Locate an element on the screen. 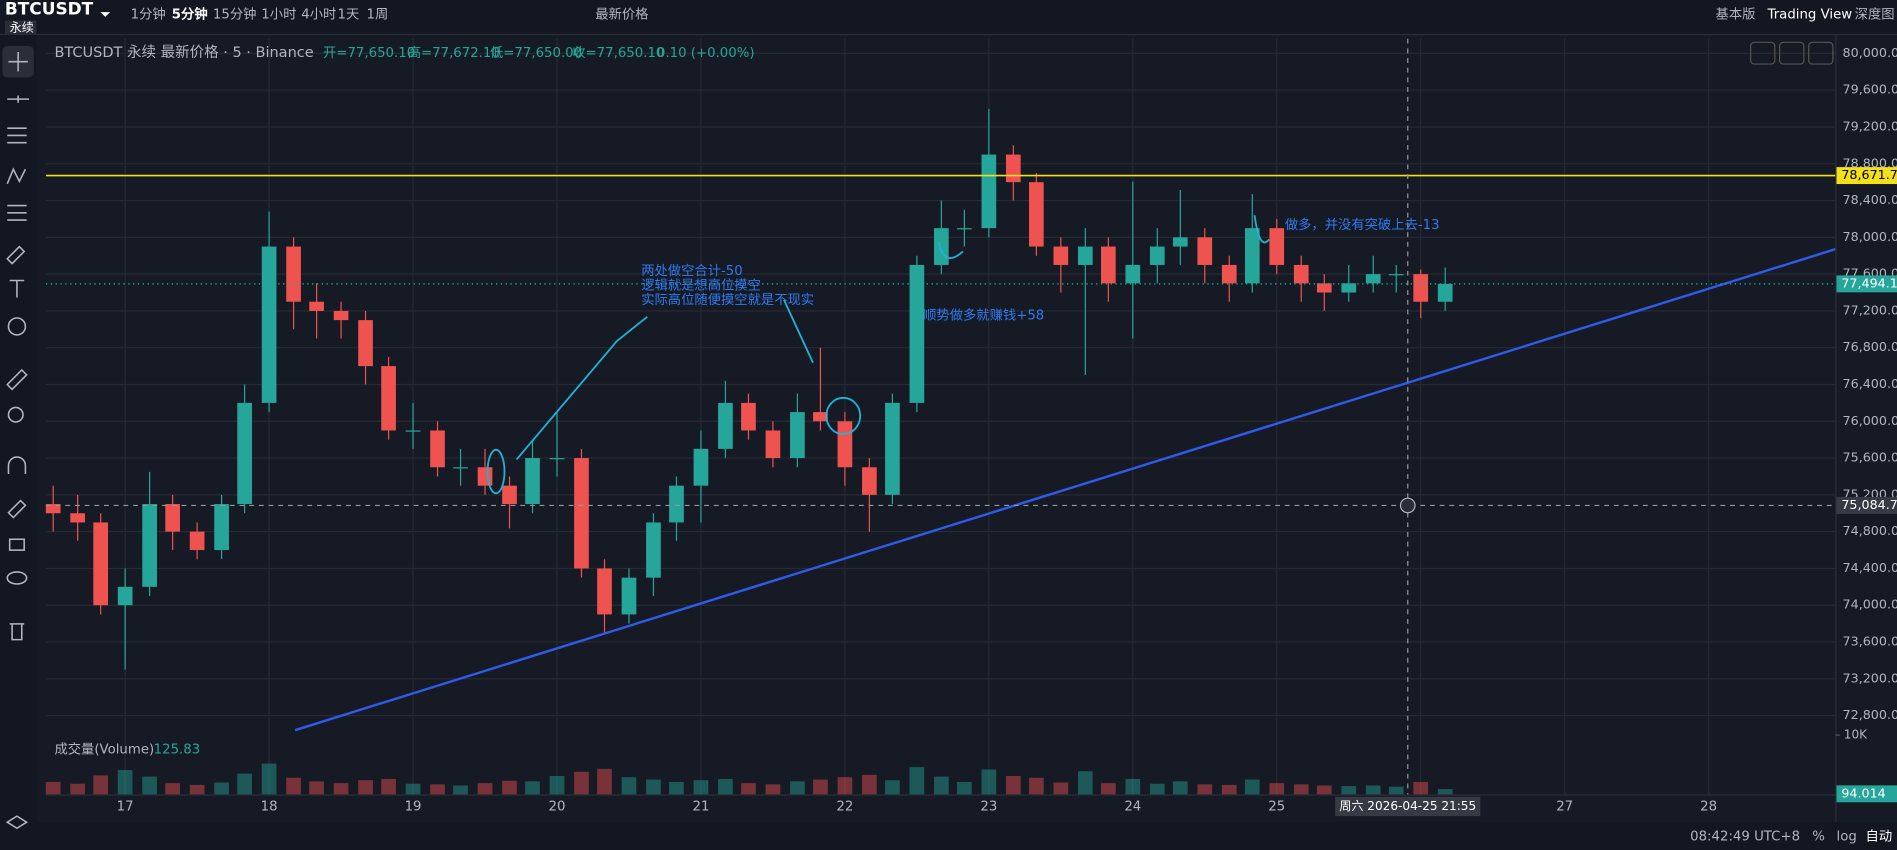 The width and height of the screenshot is (1897, 850). percent-toggle: % is located at coordinates (1818, 837).